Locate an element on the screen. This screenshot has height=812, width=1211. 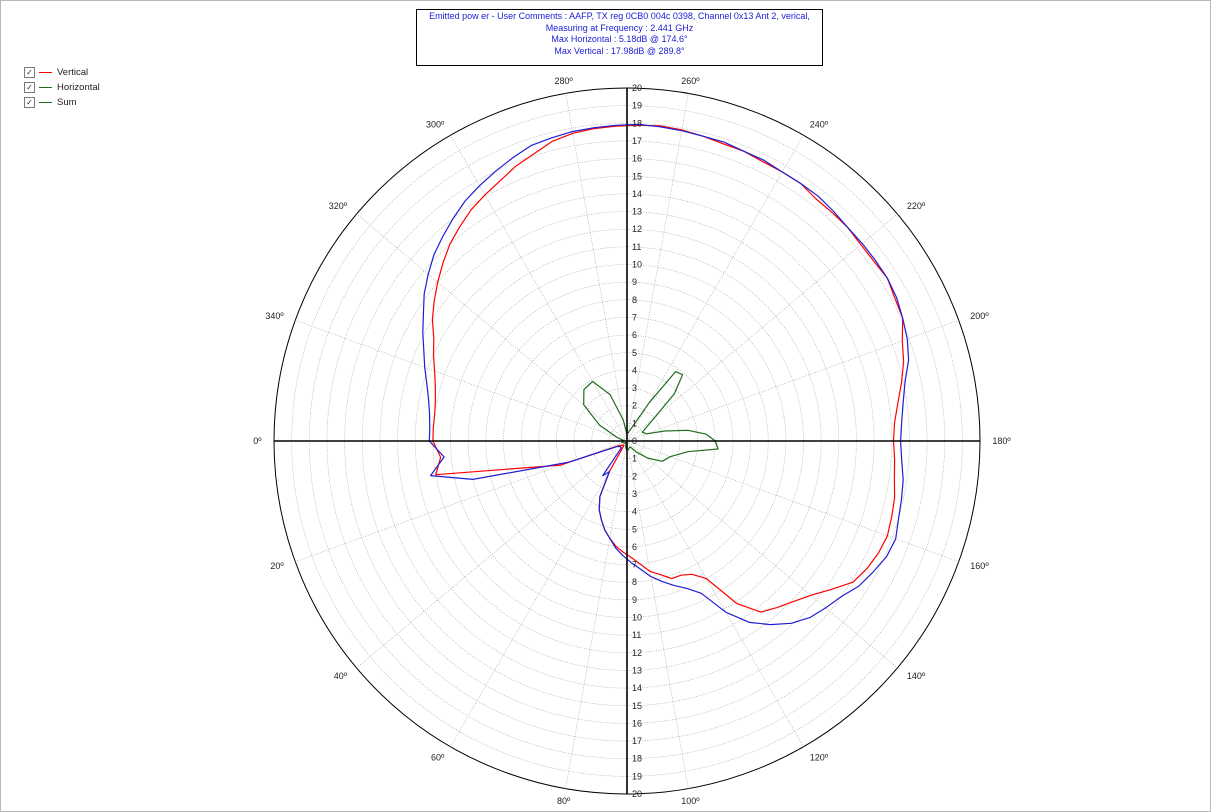
radial-tick-label-up-17: 17 is located at coordinates (637, 141).